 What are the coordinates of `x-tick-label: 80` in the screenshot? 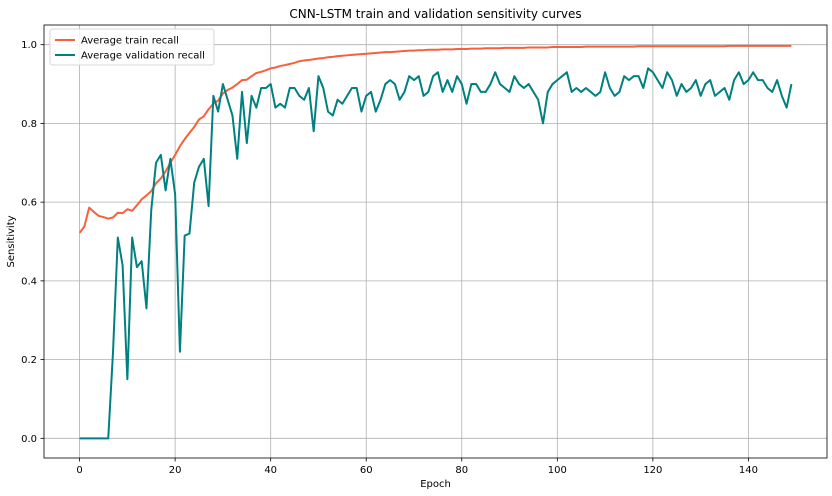 It's located at (461, 470).